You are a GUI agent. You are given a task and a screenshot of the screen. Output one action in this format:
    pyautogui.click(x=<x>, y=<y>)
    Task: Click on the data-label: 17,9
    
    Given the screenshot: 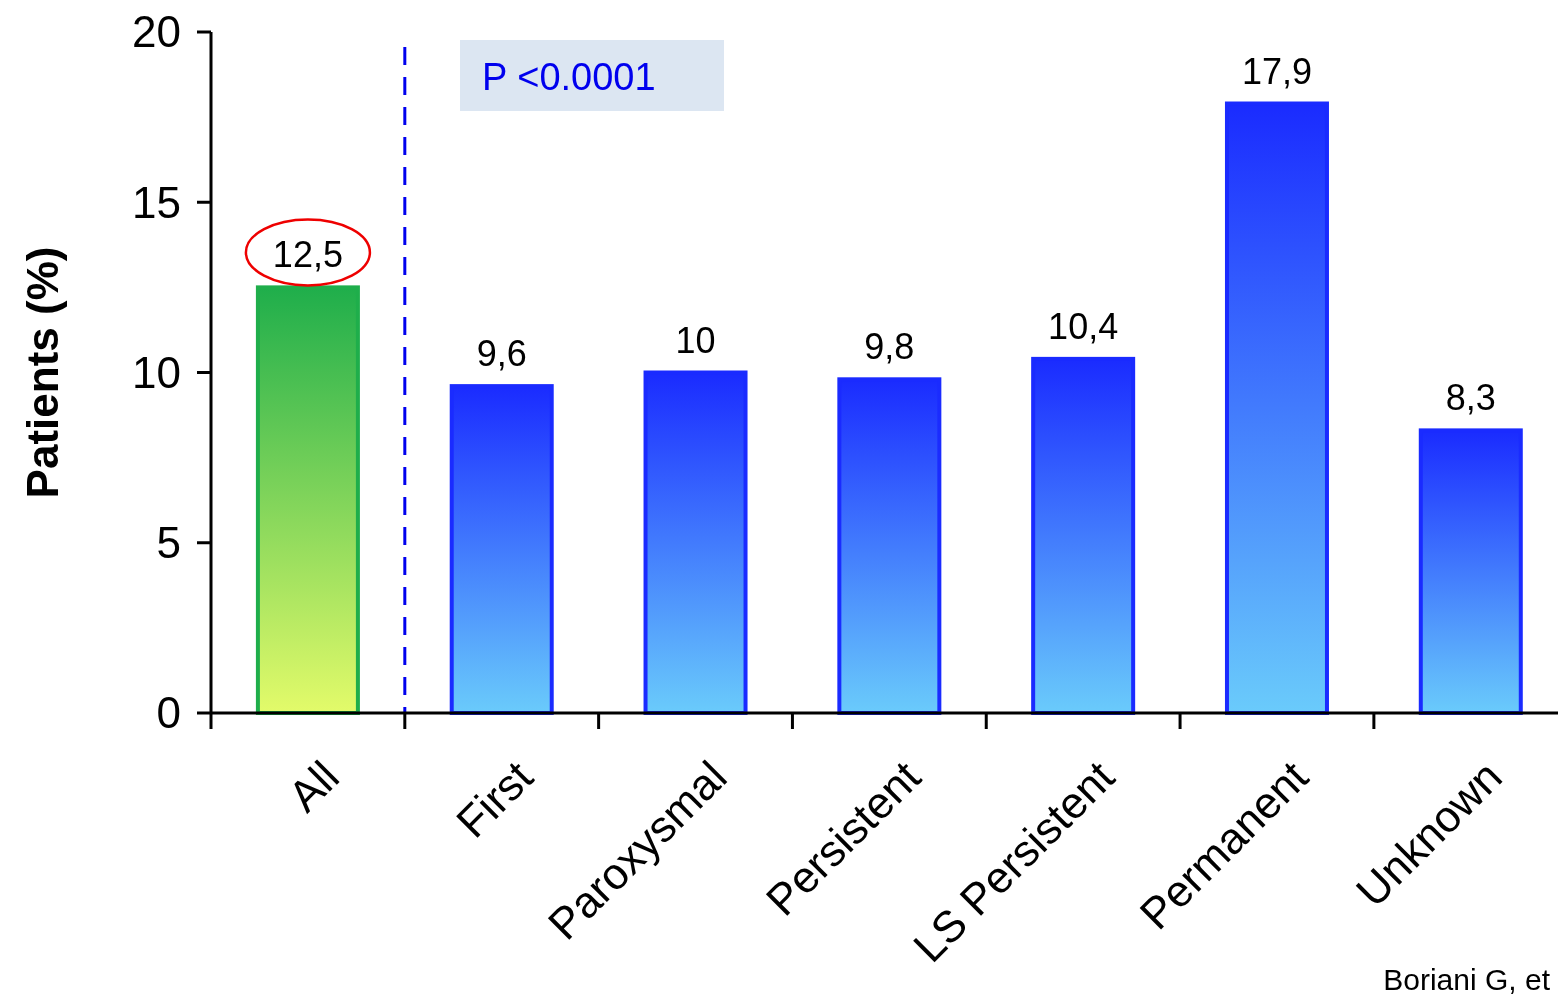 What is the action you would take?
    pyautogui.click(x=1277, y=71)
    